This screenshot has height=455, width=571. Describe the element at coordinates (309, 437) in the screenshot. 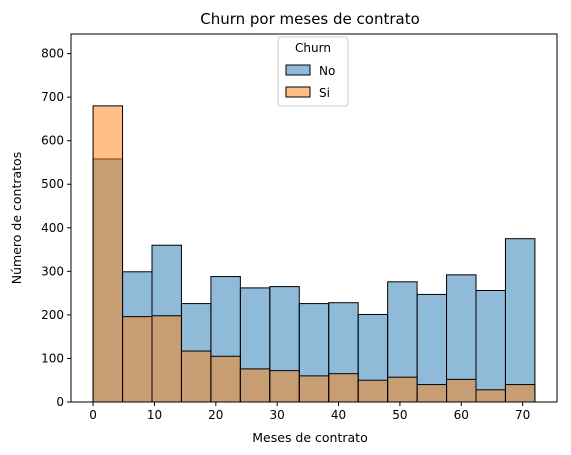

I see `x-axis-title: Meses de contrato` at that location.